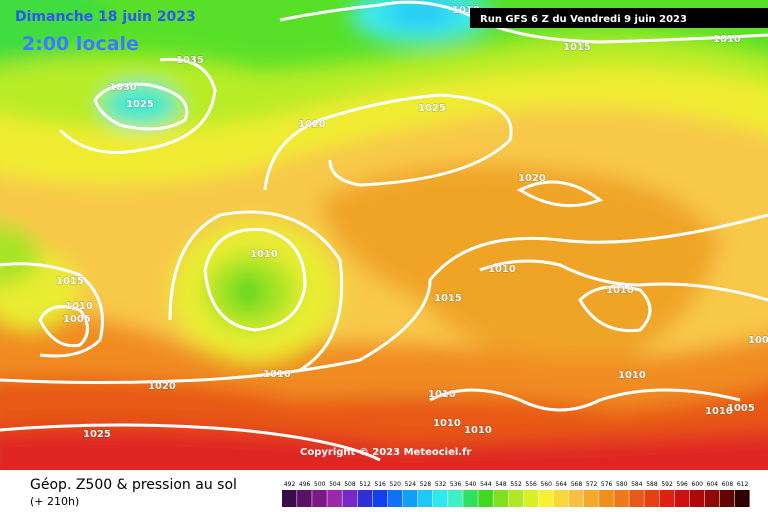  What do you see at coordinates (667, 484) in the screenshot?
I see `legend-value: 592` at bounding box center [667, 484].